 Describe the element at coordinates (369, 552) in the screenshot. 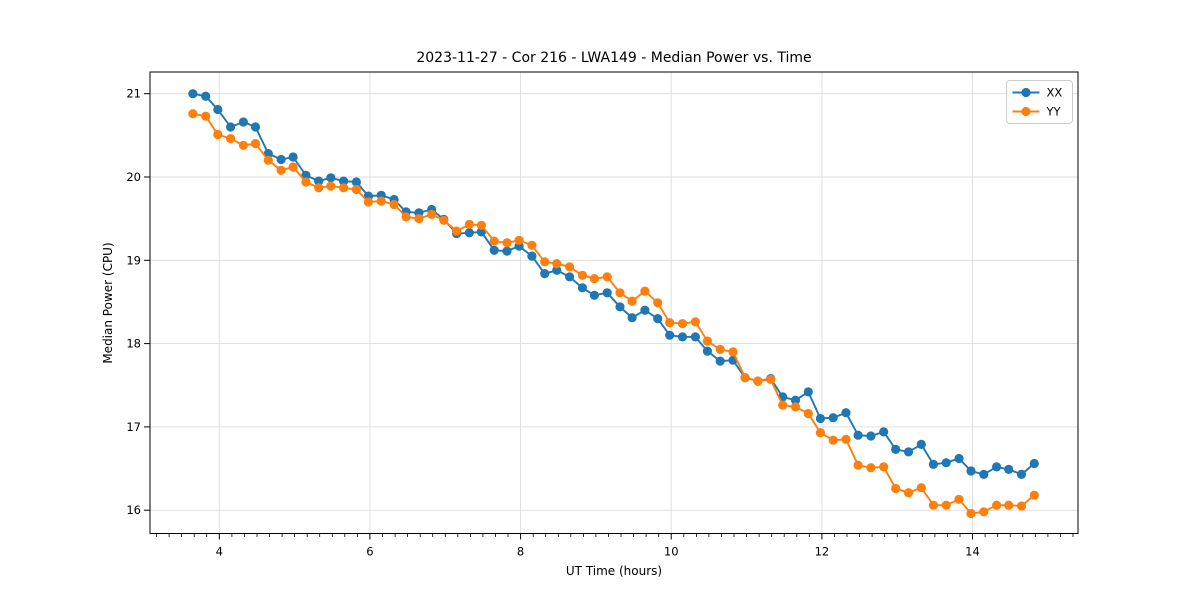

I see `x-tick-label: 6` at that location.